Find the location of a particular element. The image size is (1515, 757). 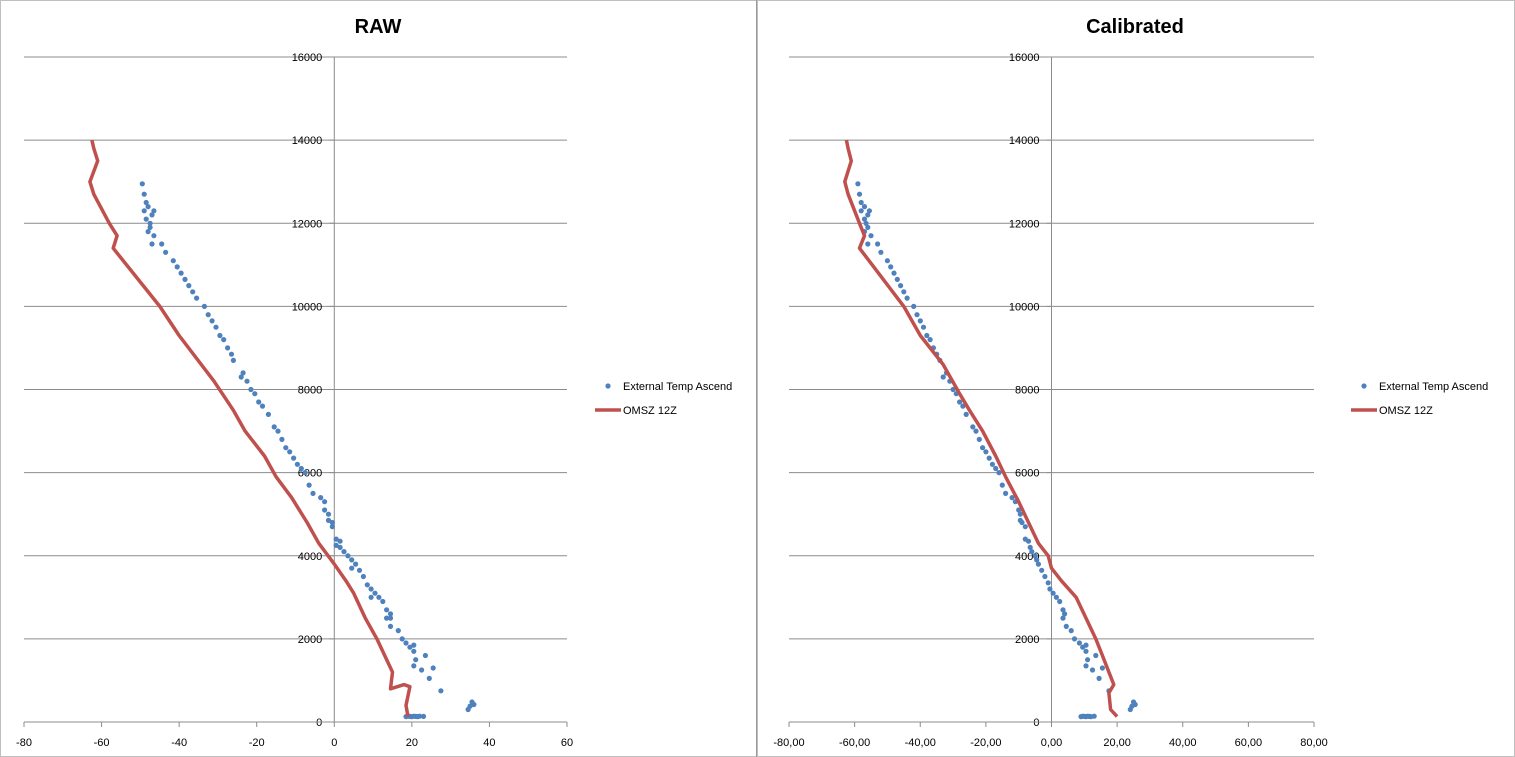

x-tick-label: -40,00 is located at coordinates (920, 743).